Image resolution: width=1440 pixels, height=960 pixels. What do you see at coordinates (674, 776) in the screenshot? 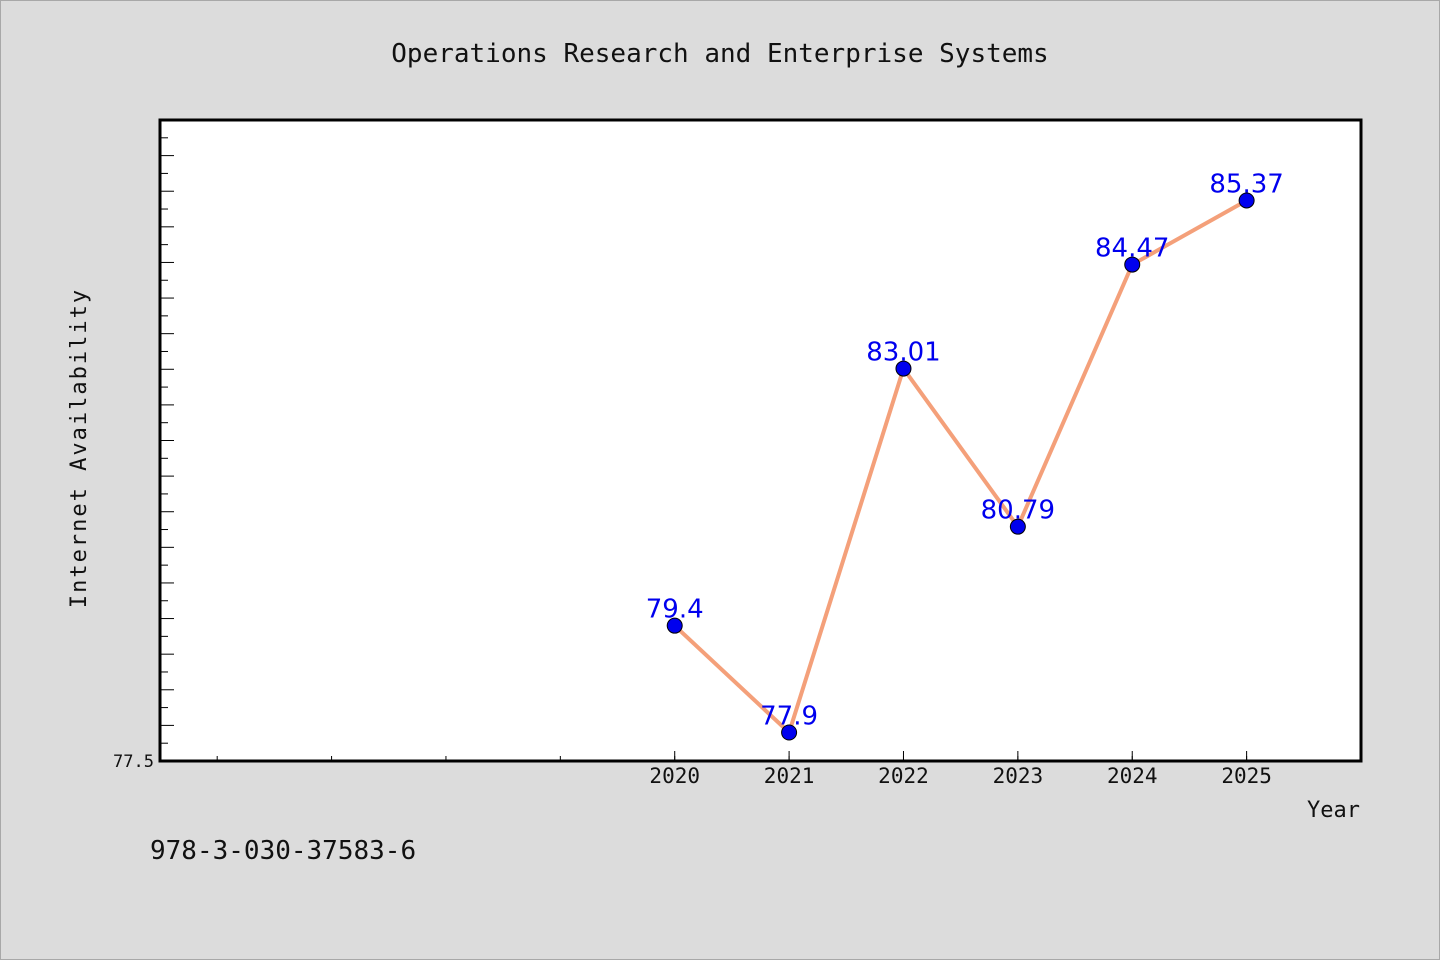
I see `x-tick-label: 2020` at bounding box center [674, 776].